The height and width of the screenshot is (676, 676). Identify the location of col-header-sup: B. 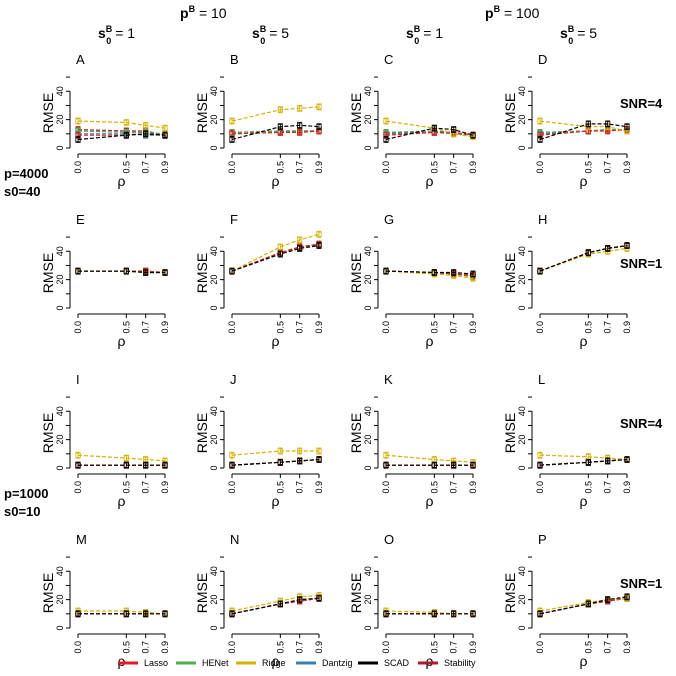
(571, 29).